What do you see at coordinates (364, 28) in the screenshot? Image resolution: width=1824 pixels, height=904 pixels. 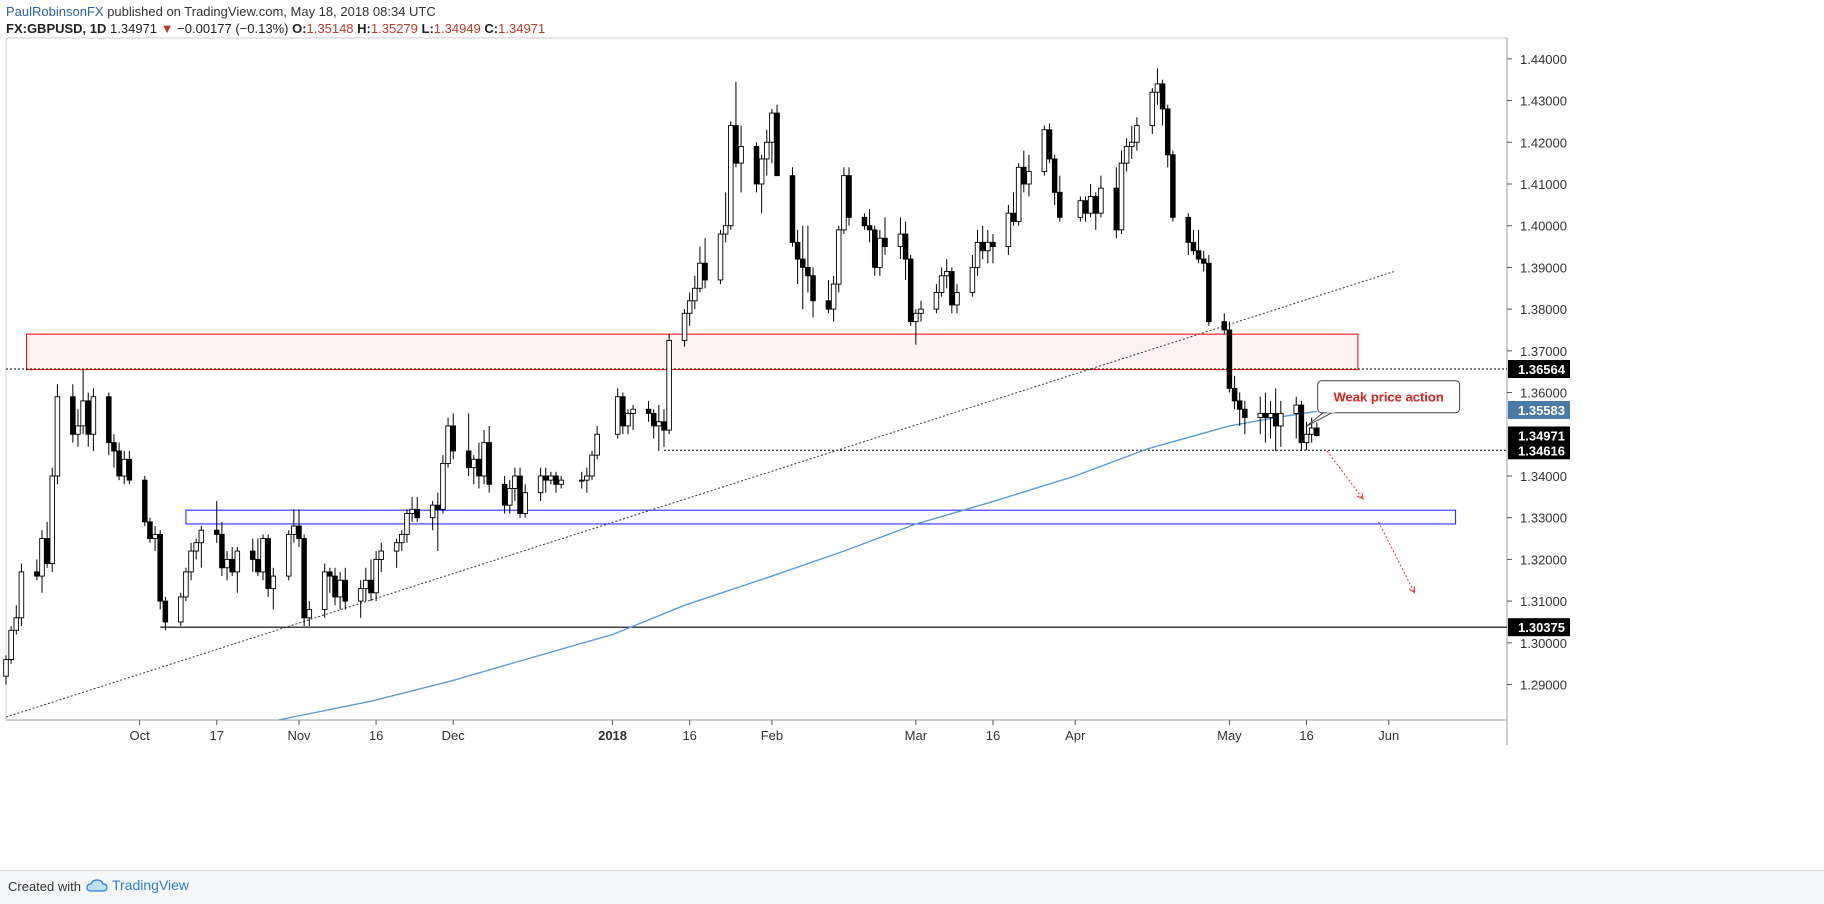 I see `high-label: H:` at bounding box center [364, 28].